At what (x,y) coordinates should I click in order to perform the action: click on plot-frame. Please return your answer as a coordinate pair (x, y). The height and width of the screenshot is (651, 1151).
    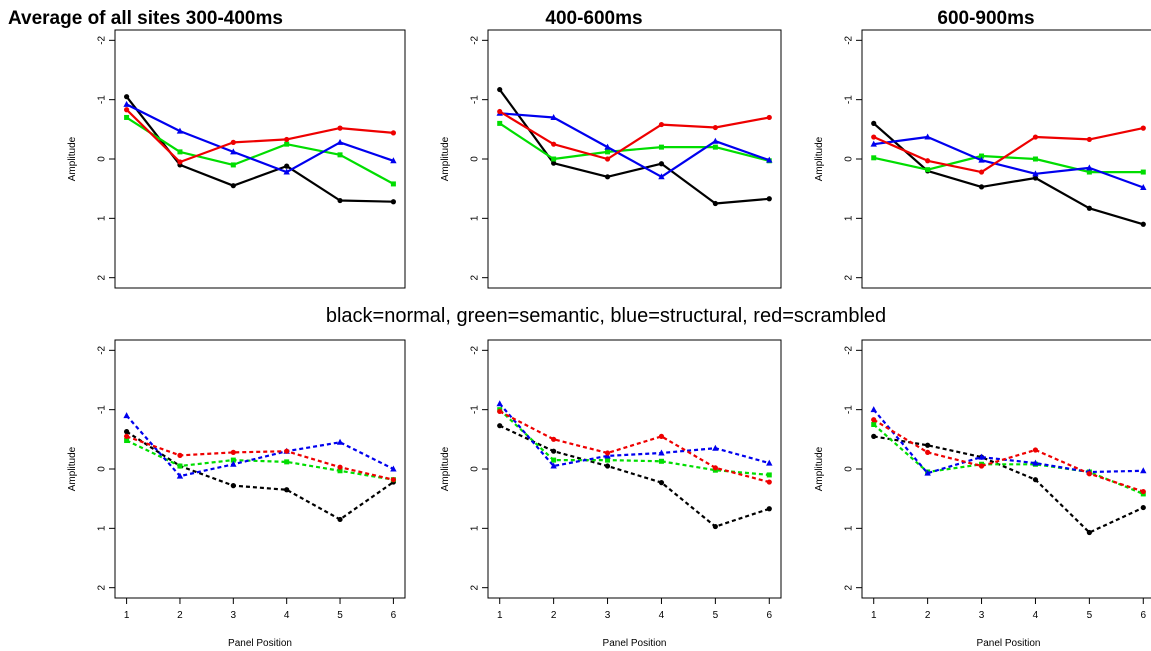
    Looking at the image, I should click on (634, 469).